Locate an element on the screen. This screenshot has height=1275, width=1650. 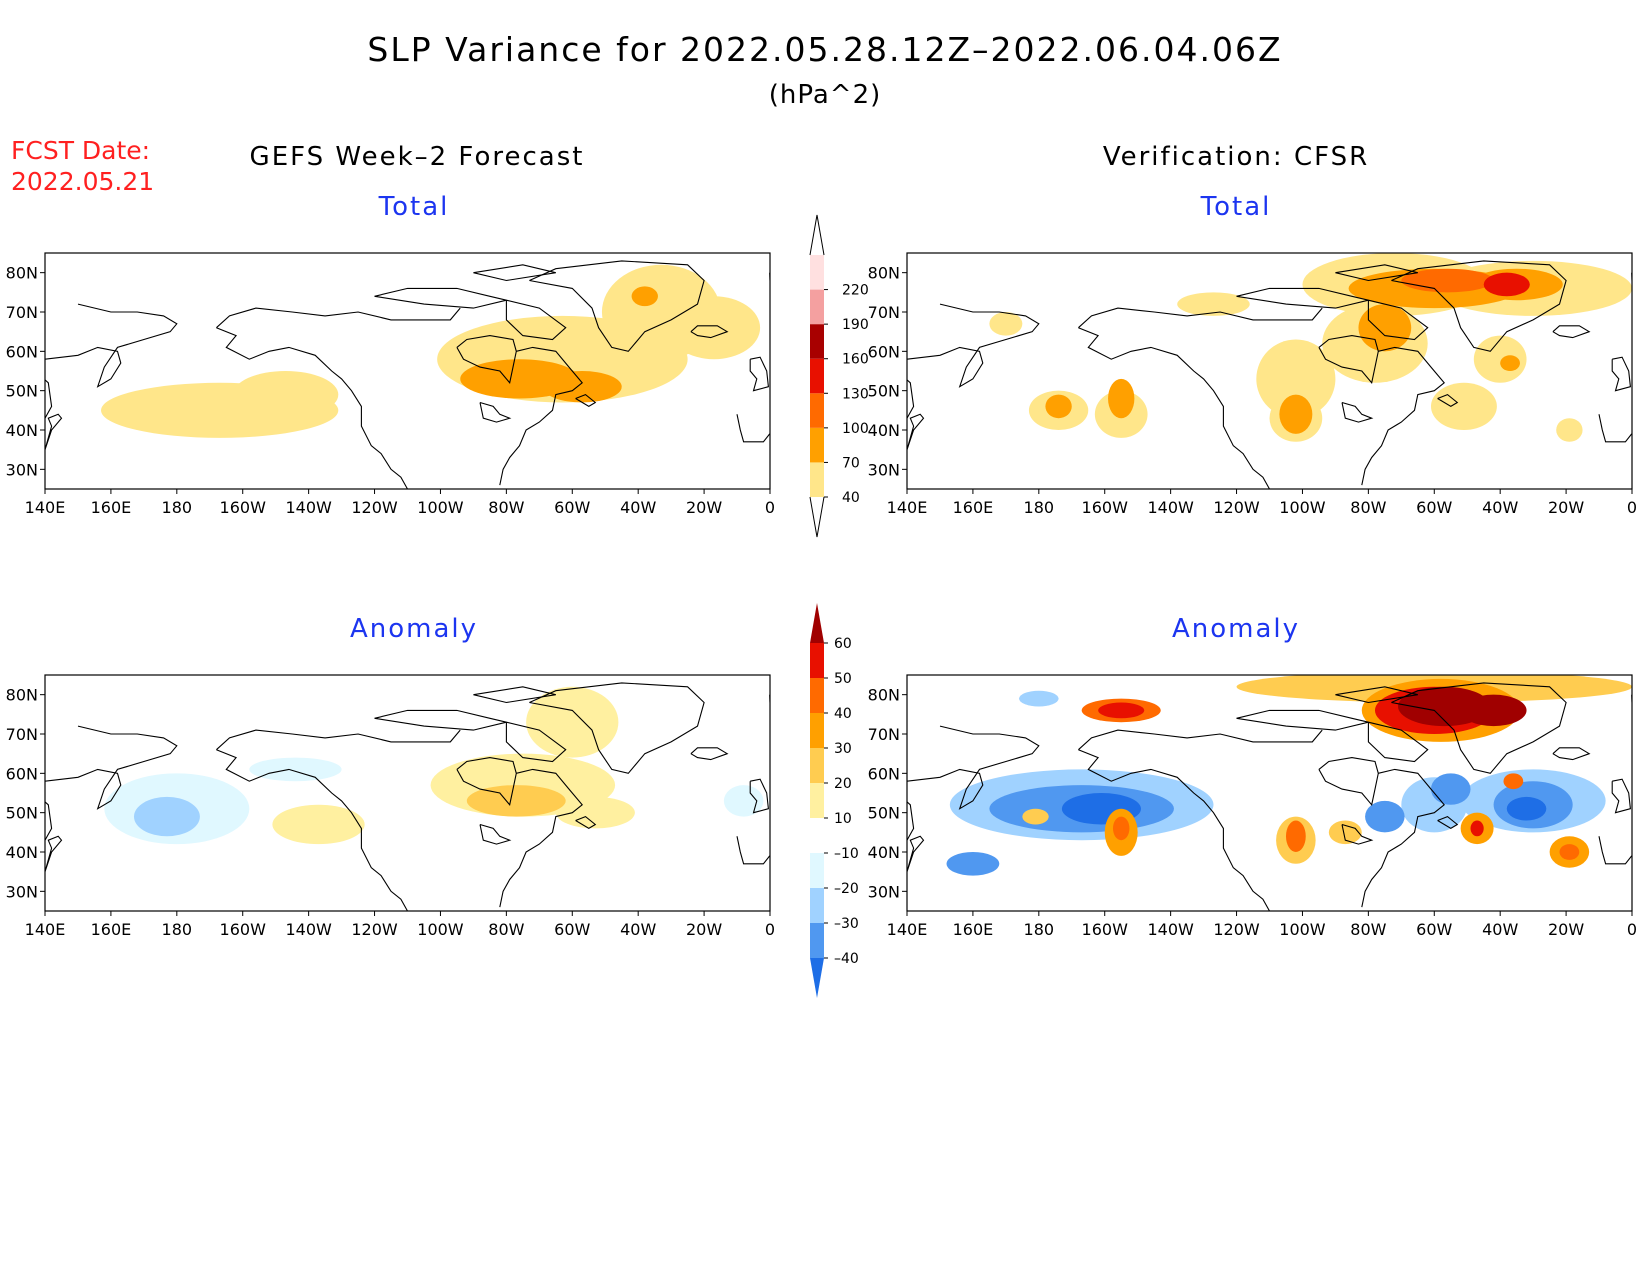
colorbar-label: –30 is located at coordinates (846, 924).